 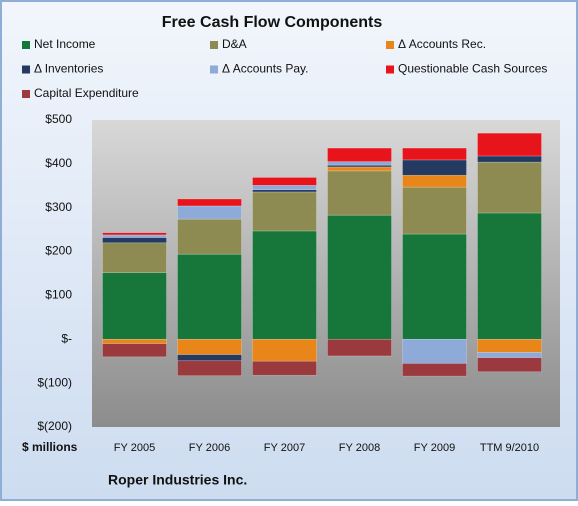 I want to click on legend-label: Questionable Cash Sources, so click(x=472, y=69).